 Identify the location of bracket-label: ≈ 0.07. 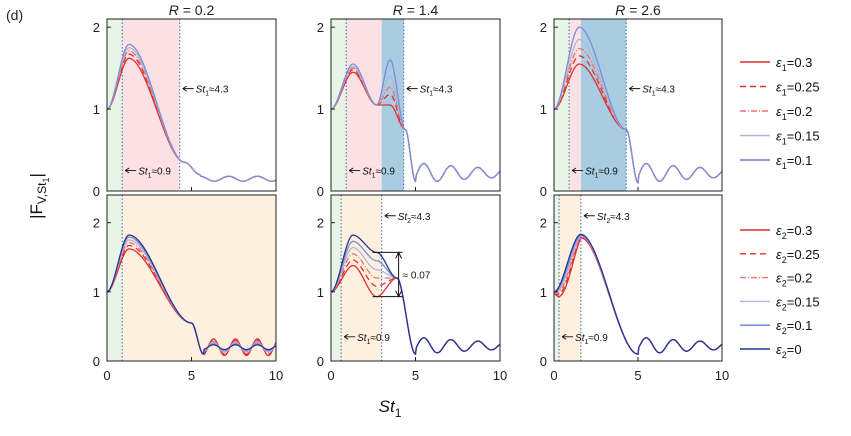
(417, 276).